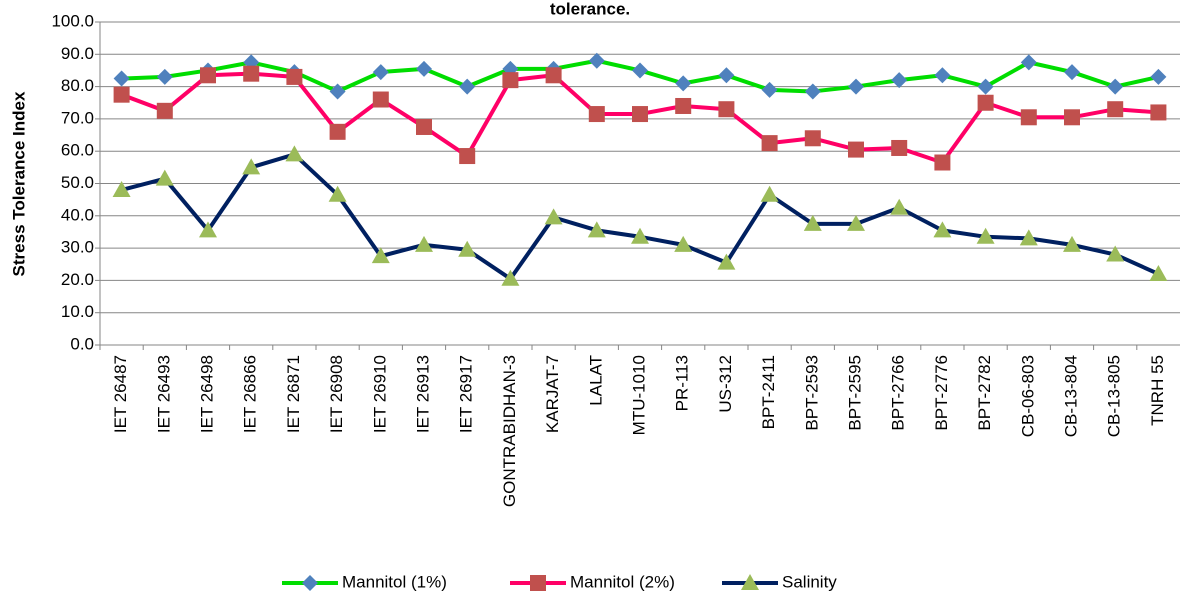  I want to click on x-tick-label: LALAT, so click(595, 380).